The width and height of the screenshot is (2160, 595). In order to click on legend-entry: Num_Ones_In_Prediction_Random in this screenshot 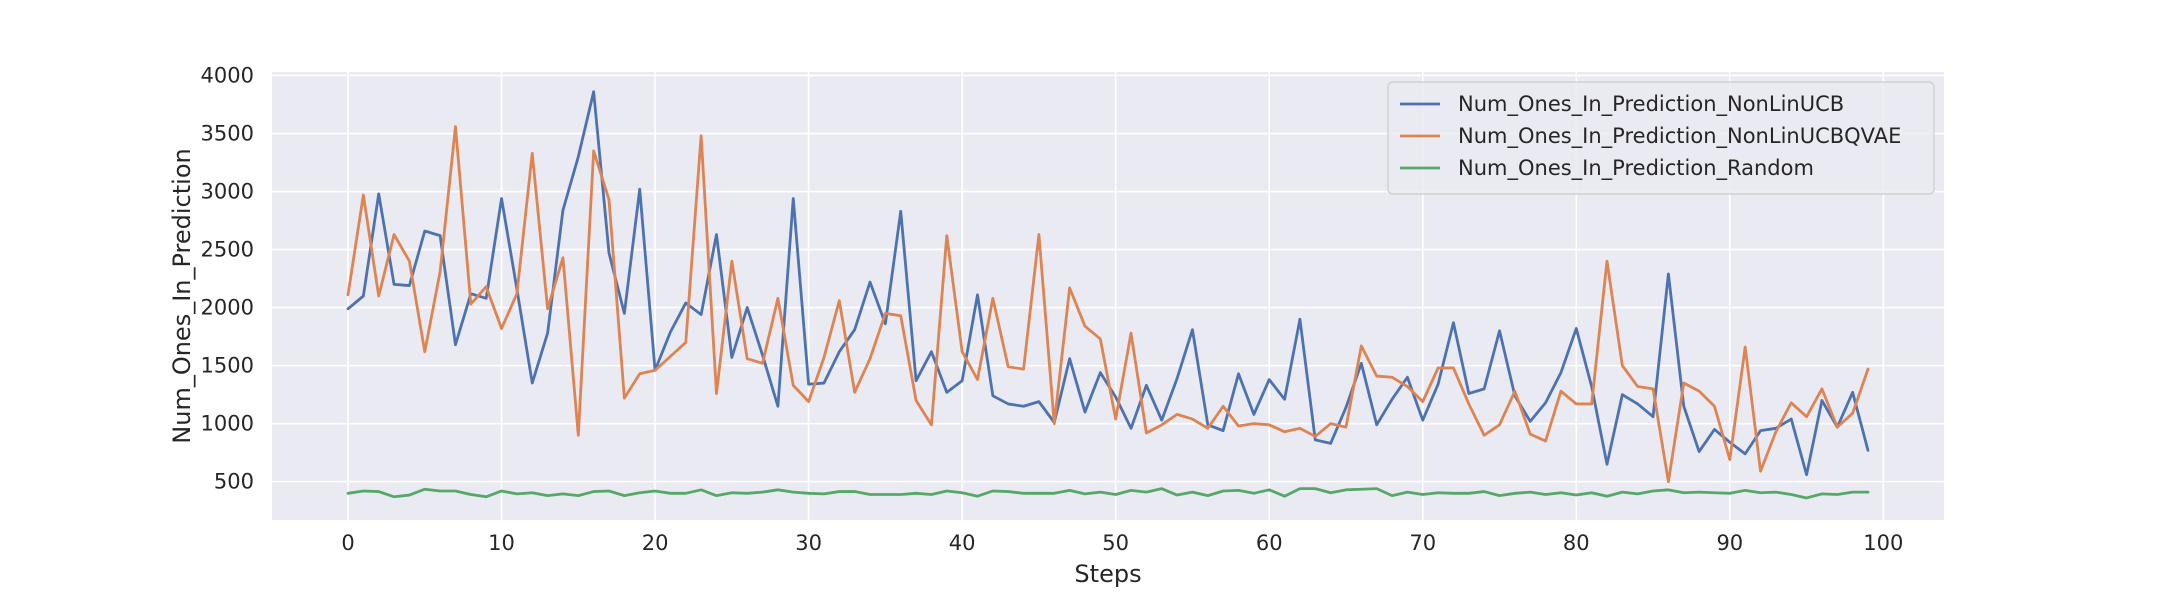, I will do `click(1636, 168)`.